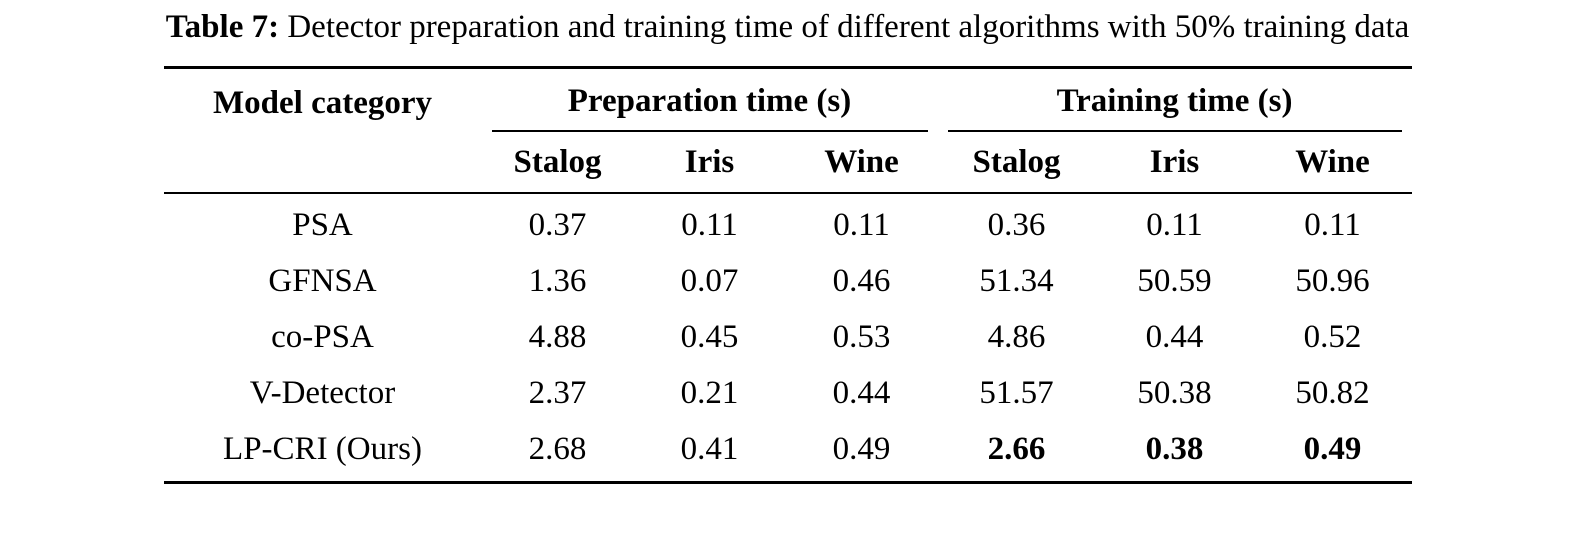 Image resolution: width=1575 pixels, height=537 pixels. Describe the element at coordinates (1174, 392) in the screenshot. I see `data-cell: 50.38` at that location.